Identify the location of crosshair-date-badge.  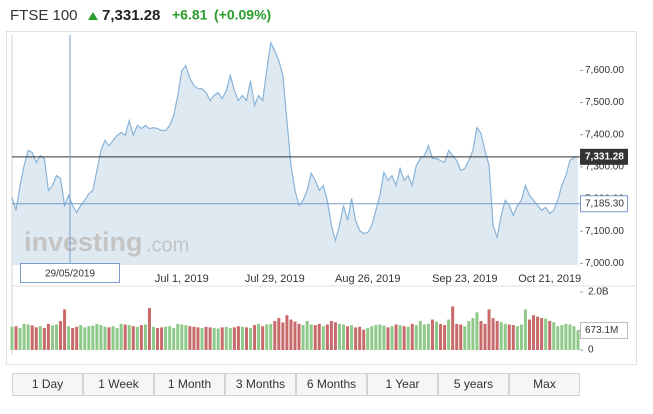
(70, 273).